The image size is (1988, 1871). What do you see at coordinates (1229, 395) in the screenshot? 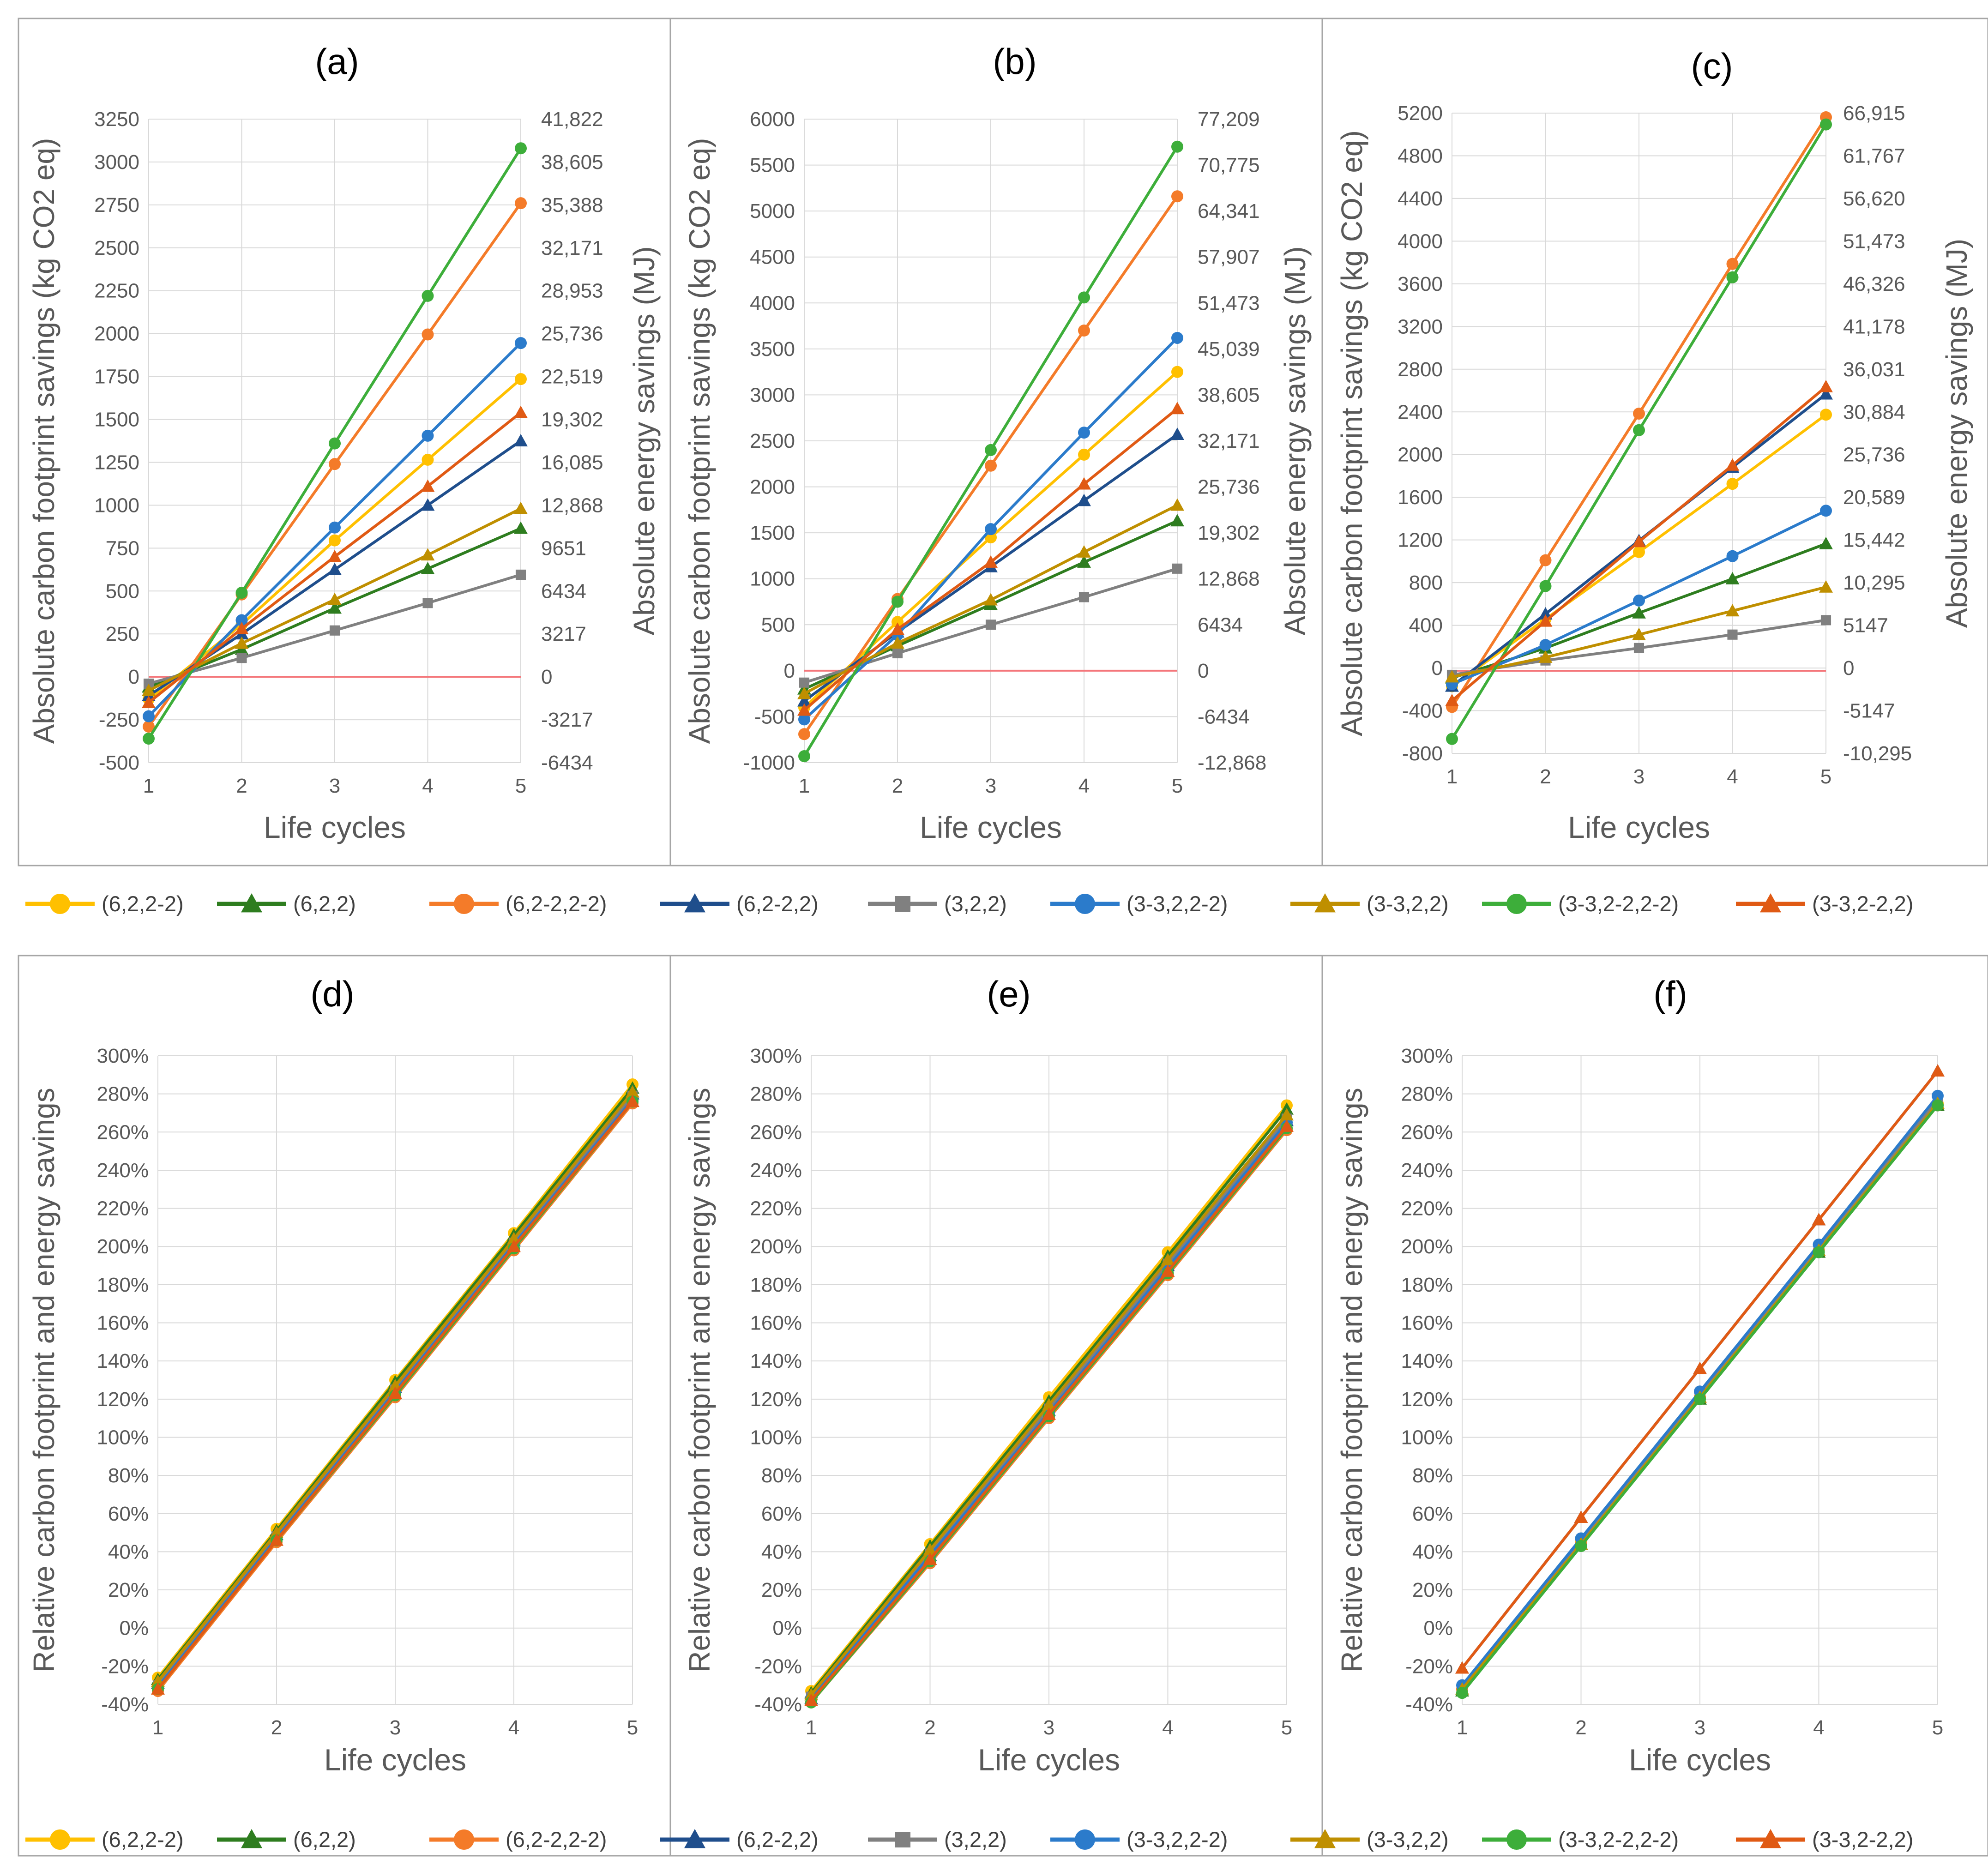
I see `y2-tick-label: 38,605` at bounding box center [1229, 395].